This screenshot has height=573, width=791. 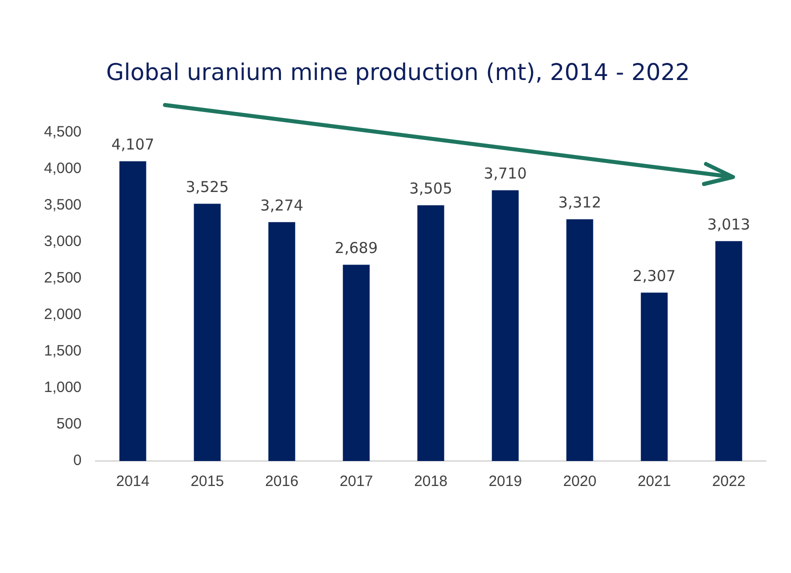 What do you see at coordinates (728, 225) in the screenshot?
I see `data-label: 3,013` at bounding box center [728, 225].